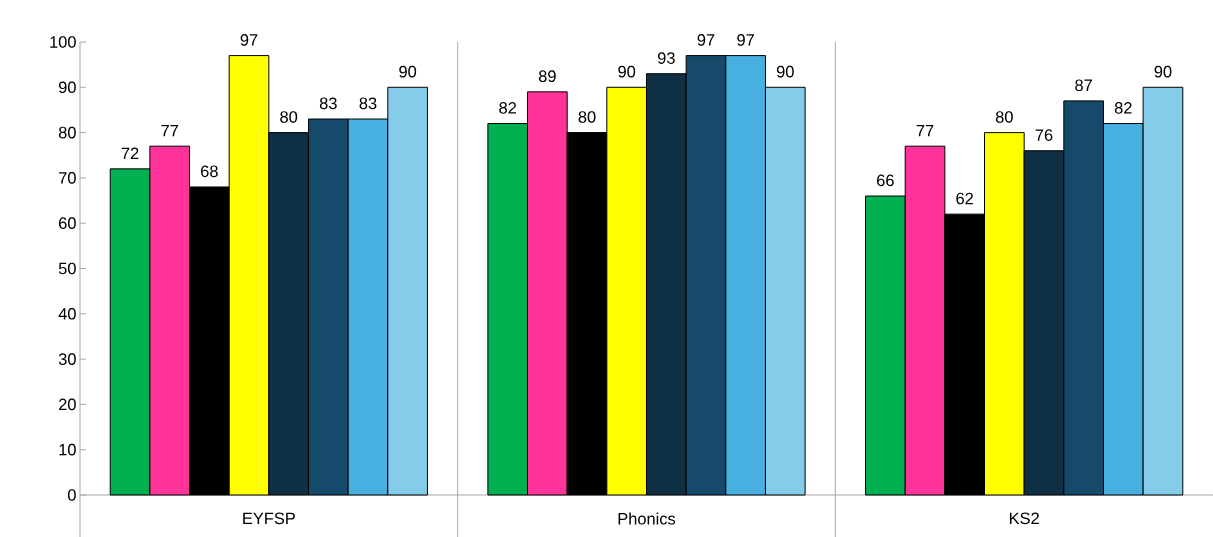 This screenshot has width=1213, height=537. What do you see at coordinates (666, 58) in the screenshot?
I see `data-label: 93` at bounding box center [666, 58].